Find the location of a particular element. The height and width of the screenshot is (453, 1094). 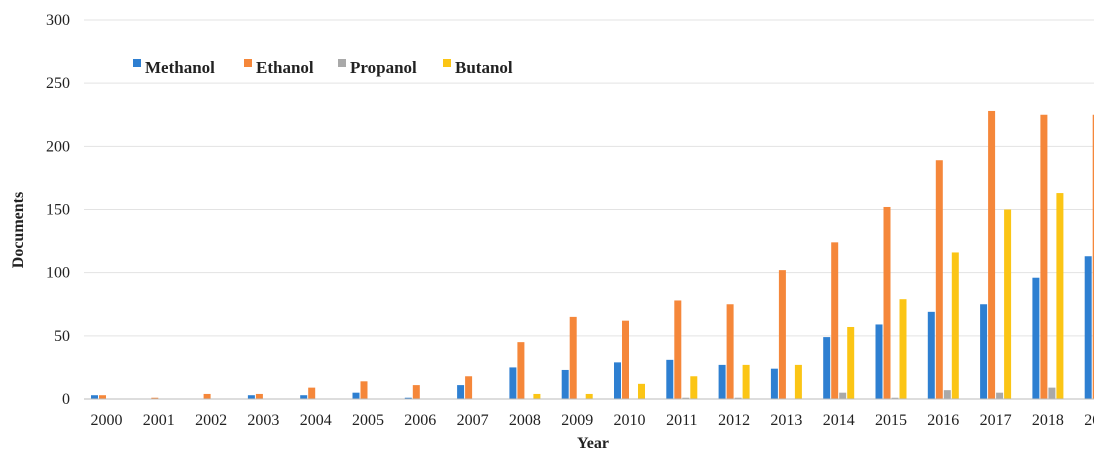

bar-ethanol-2003 is located at coordinates (259, 396).